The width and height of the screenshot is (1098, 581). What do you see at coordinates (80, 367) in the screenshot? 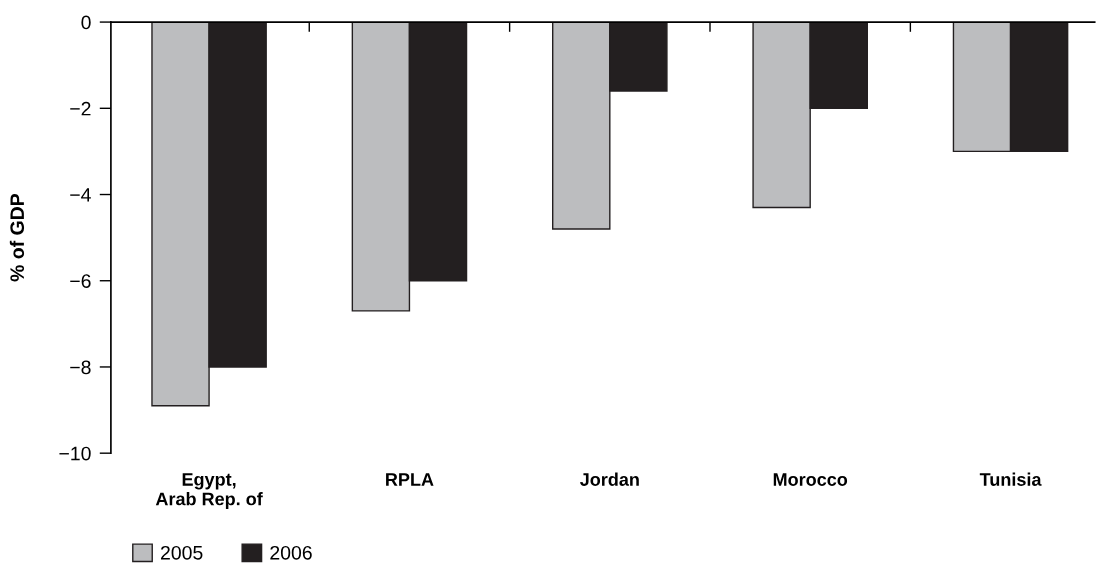
I see `y-tick-label: −8` at bounding box center [80, 367].